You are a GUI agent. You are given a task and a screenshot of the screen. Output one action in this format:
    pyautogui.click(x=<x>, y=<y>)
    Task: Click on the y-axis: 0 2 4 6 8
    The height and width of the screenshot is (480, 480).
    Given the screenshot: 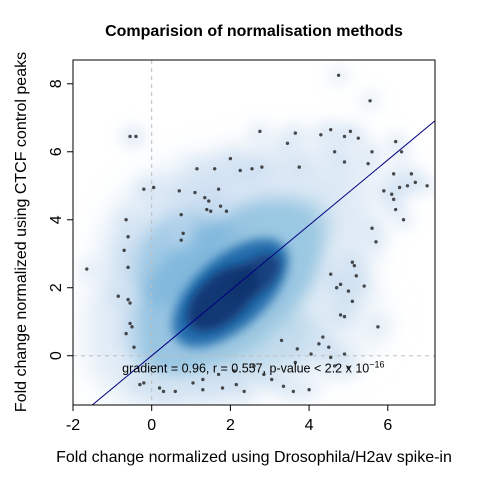 What is the action you would take?
    pyautogui.click(x=60, y=219)
    